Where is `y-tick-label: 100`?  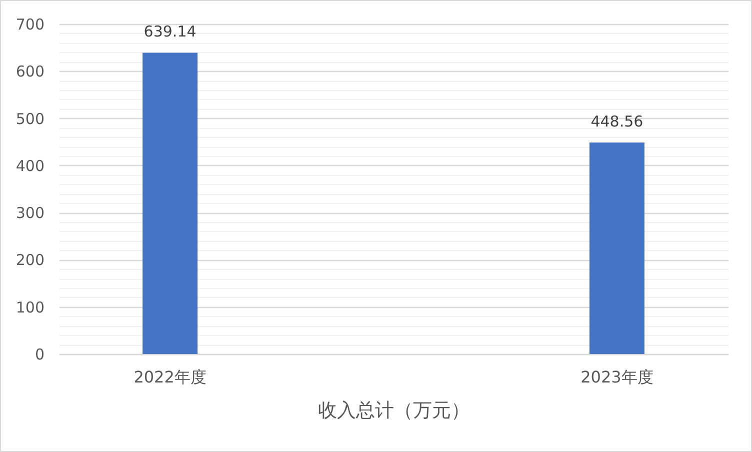
y-tick-label: 100 is located at coordinates (30, 307).